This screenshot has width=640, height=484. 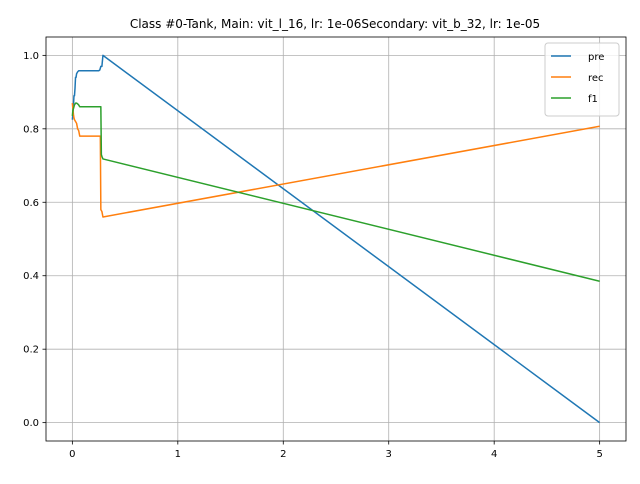 What do you see at coordinates (31, 276) in the screenshot?
I see `y-tick-label: 0.4` at bounding box center [31, 276].